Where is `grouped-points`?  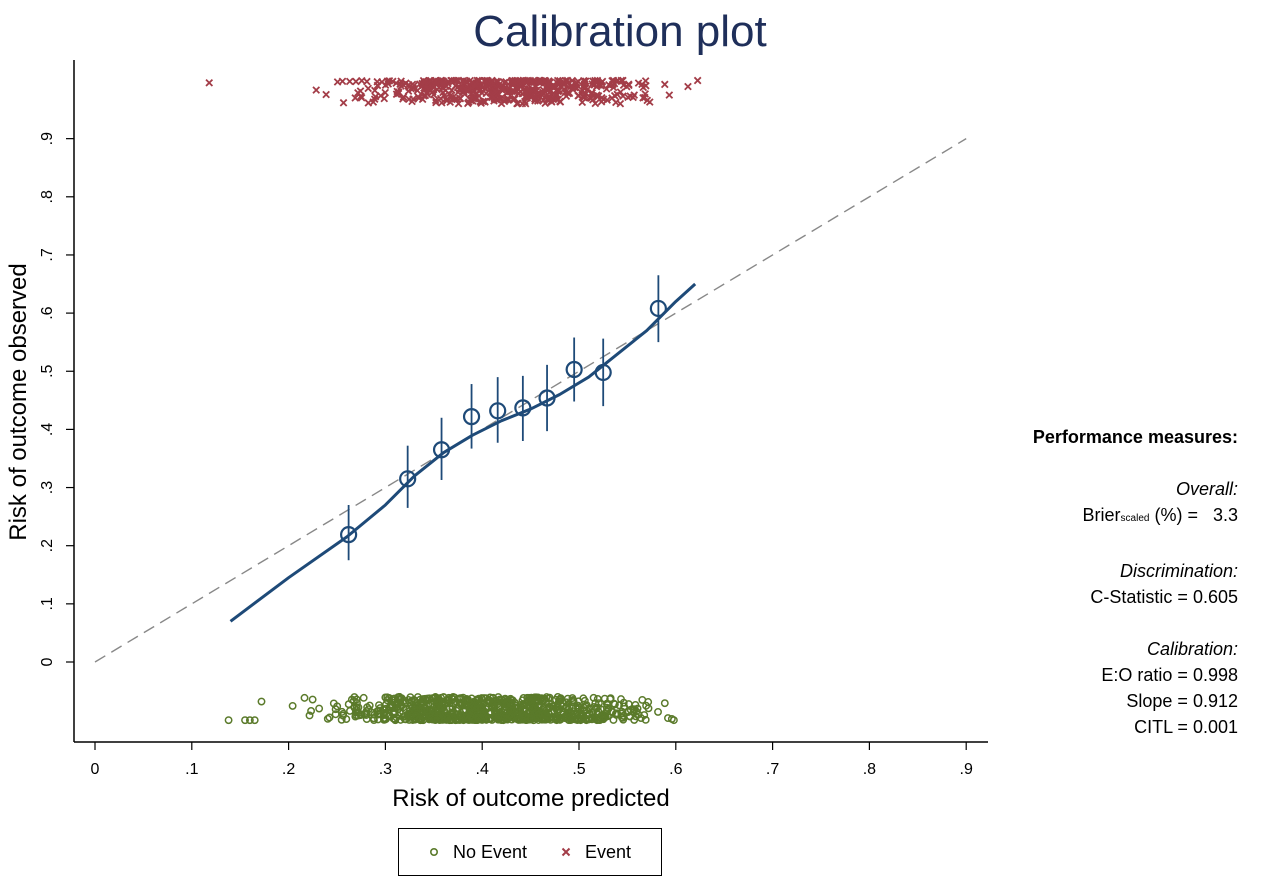 grouped-points is located at coordinates (503, 418).